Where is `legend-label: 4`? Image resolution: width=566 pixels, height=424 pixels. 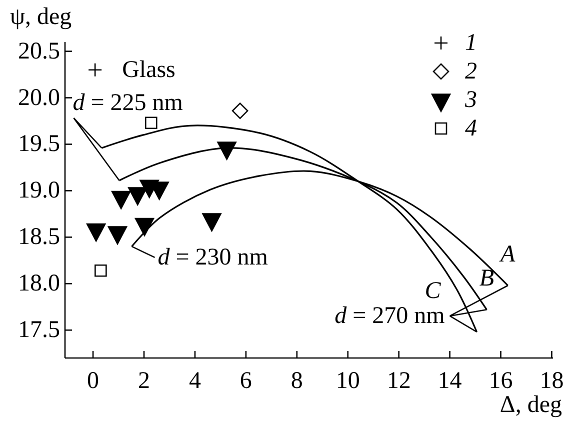 legend-label: 4 is located at coordinates (471, 129).